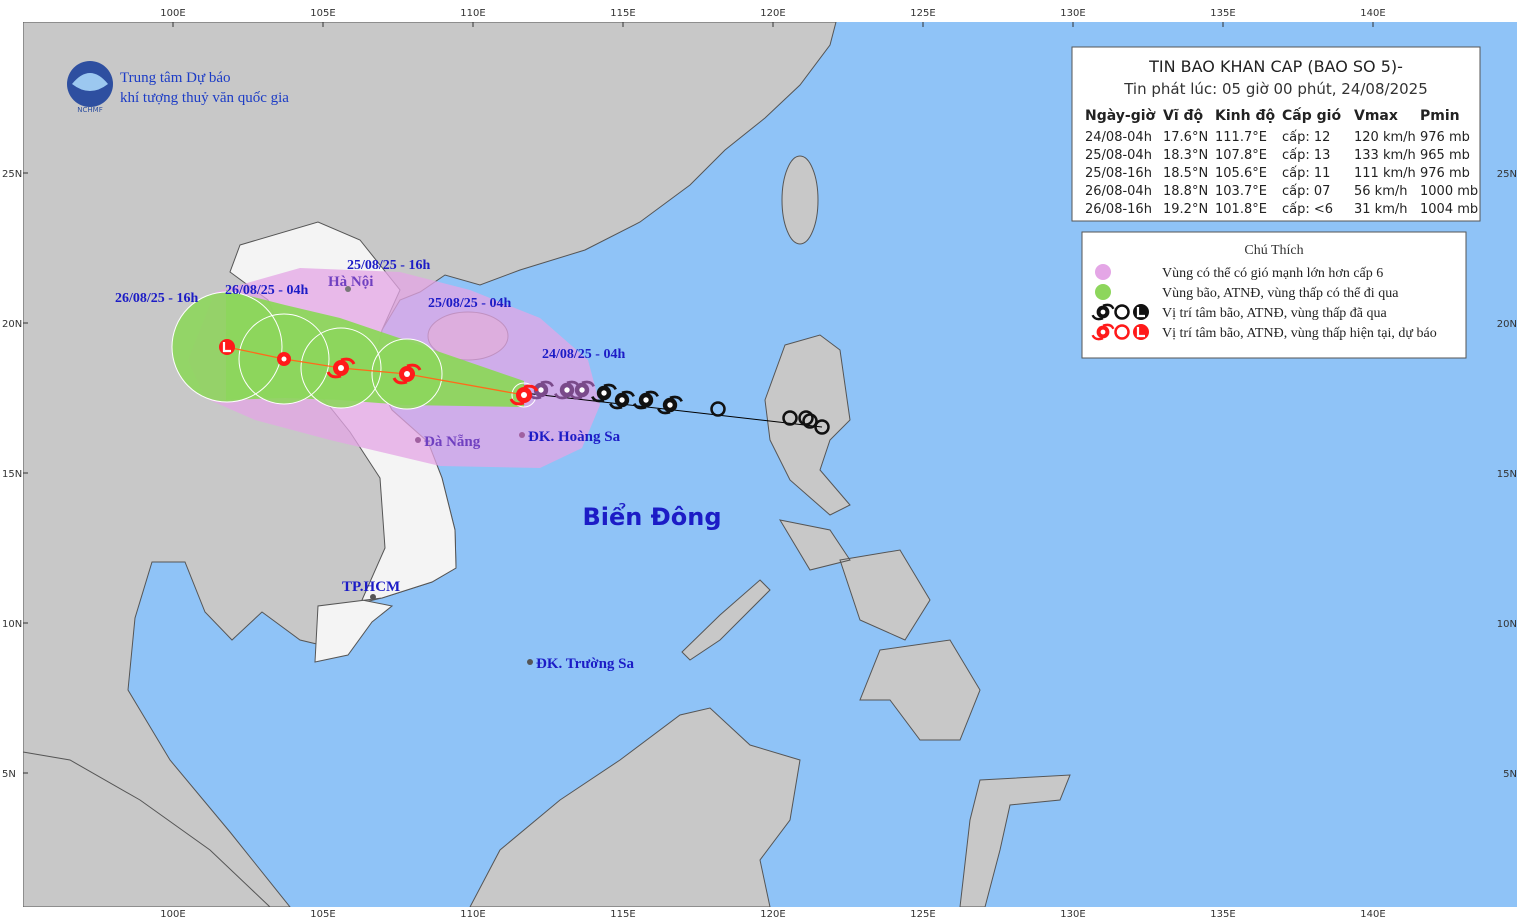  Describe the element at coordinates (1306, 137) in the screenshot. I see `table-cell: cấp: 12` at that location.